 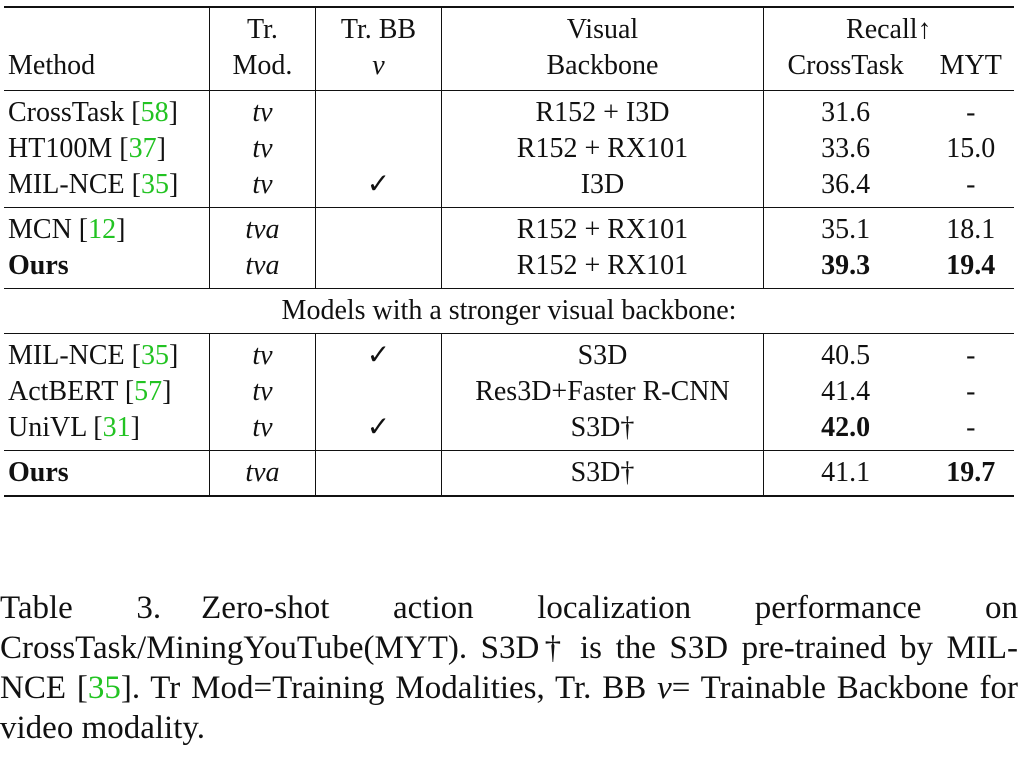 What do you see at coordinates (846, 391) in the screenshot?
I see `crosstask-cell: 41.4` at bounding box center [846, 391].